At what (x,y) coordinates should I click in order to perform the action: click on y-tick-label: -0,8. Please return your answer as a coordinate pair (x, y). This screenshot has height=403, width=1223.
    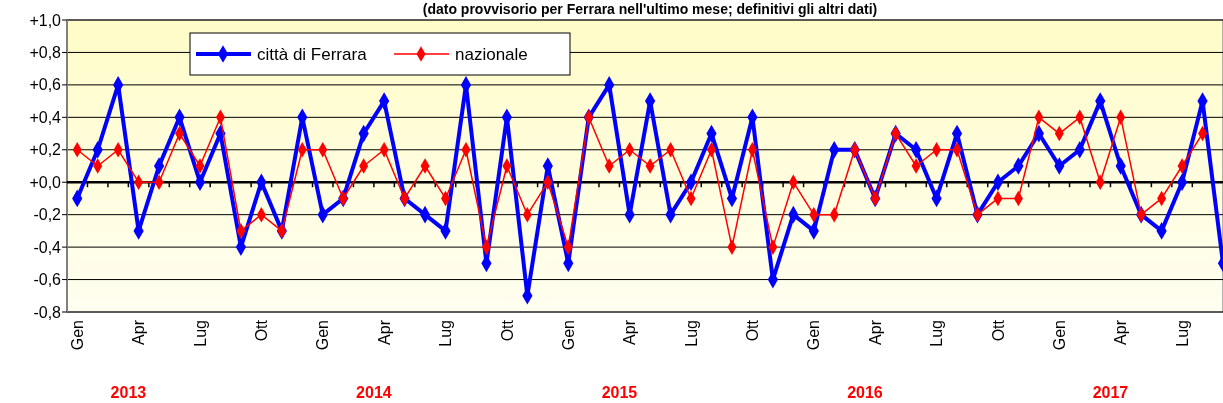
    Looking at the image, I should click on (47, 312).